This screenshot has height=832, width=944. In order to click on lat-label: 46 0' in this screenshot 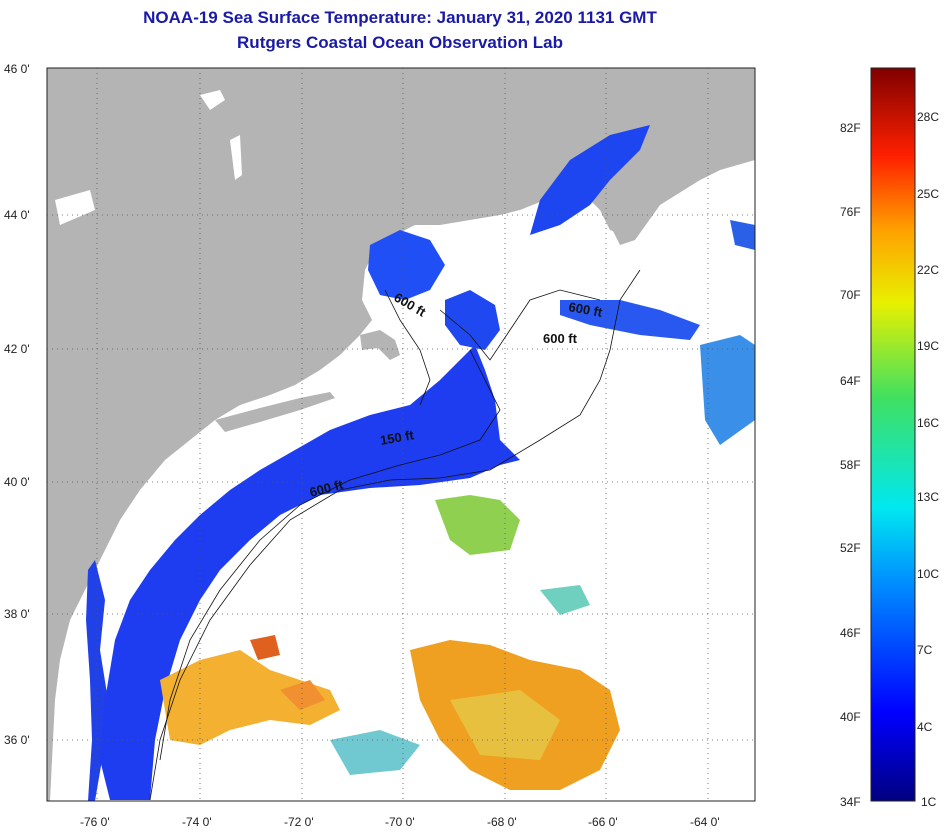, I will do `click(17, 69)`.